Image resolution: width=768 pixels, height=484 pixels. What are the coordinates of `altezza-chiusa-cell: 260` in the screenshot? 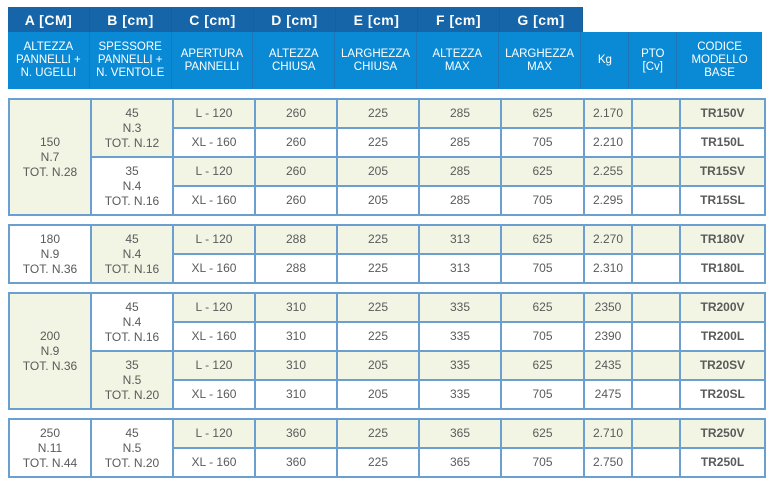 It's located at (296, 142).